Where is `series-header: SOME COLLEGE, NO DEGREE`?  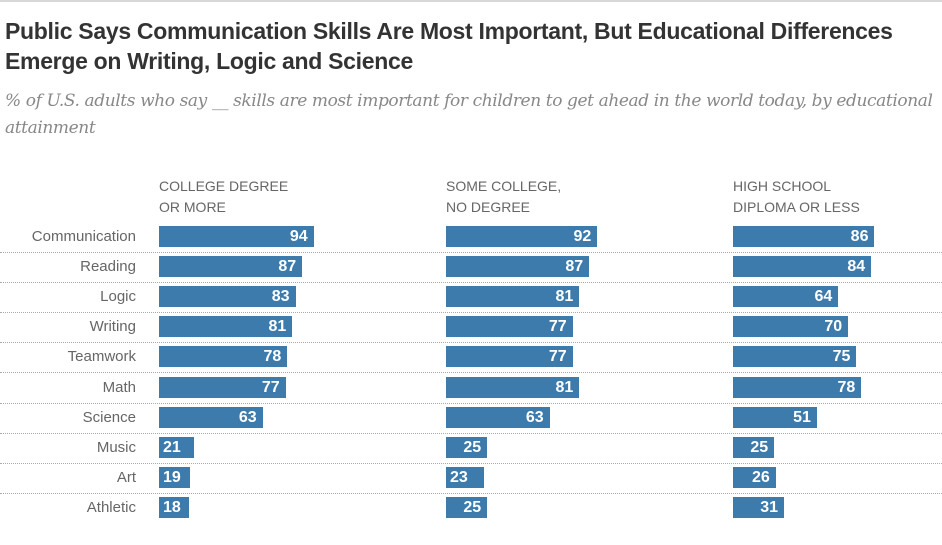
series-header: SOME COLLEGE, NO DEGREE is located at coordinates (504, 196).